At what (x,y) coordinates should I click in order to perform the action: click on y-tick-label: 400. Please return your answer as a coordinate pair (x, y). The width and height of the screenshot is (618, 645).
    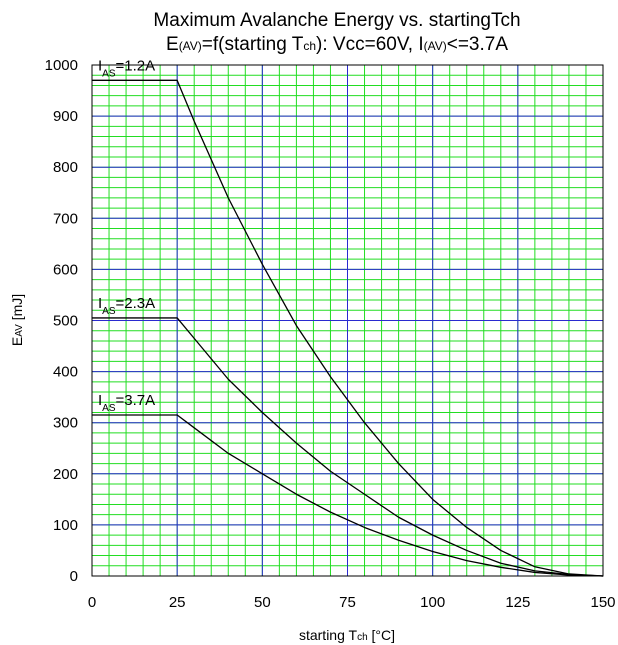
    Looking at the image, I should click on (65, 372).